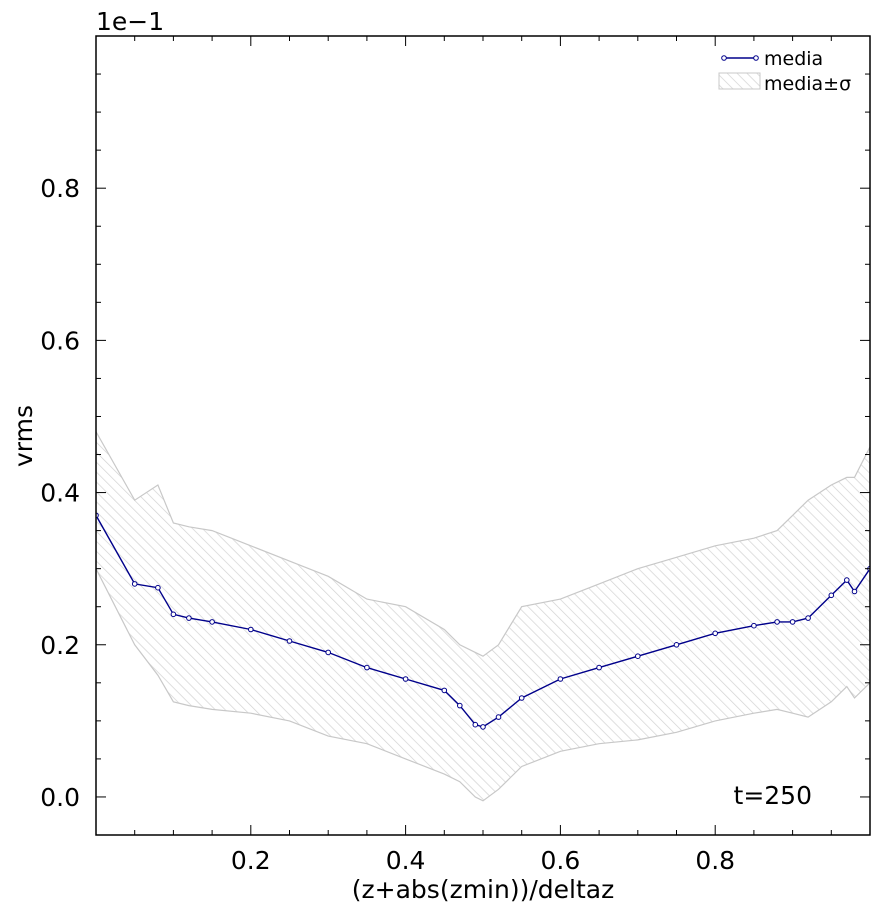  Describe the element at coordinates (60, 340) in the screenshot. I see `y-tick-label: 0.6` at that location.